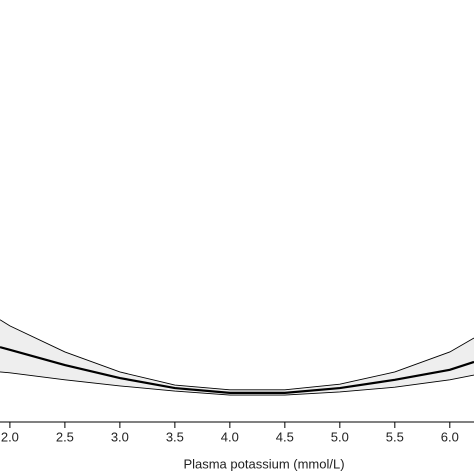  What do you see at coordinates (10, 436) in the screenshot?
I see `x-tick-label: 2.0` at bounding box center [10, 436].